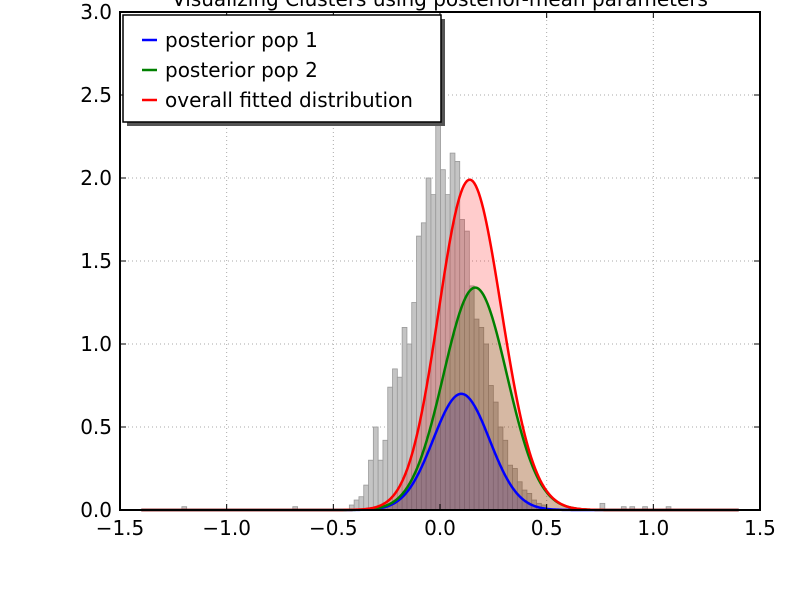 The image size is (800, 600). I want to click on legend-label-pop-1: posterior pop 1, so click(241, 40).